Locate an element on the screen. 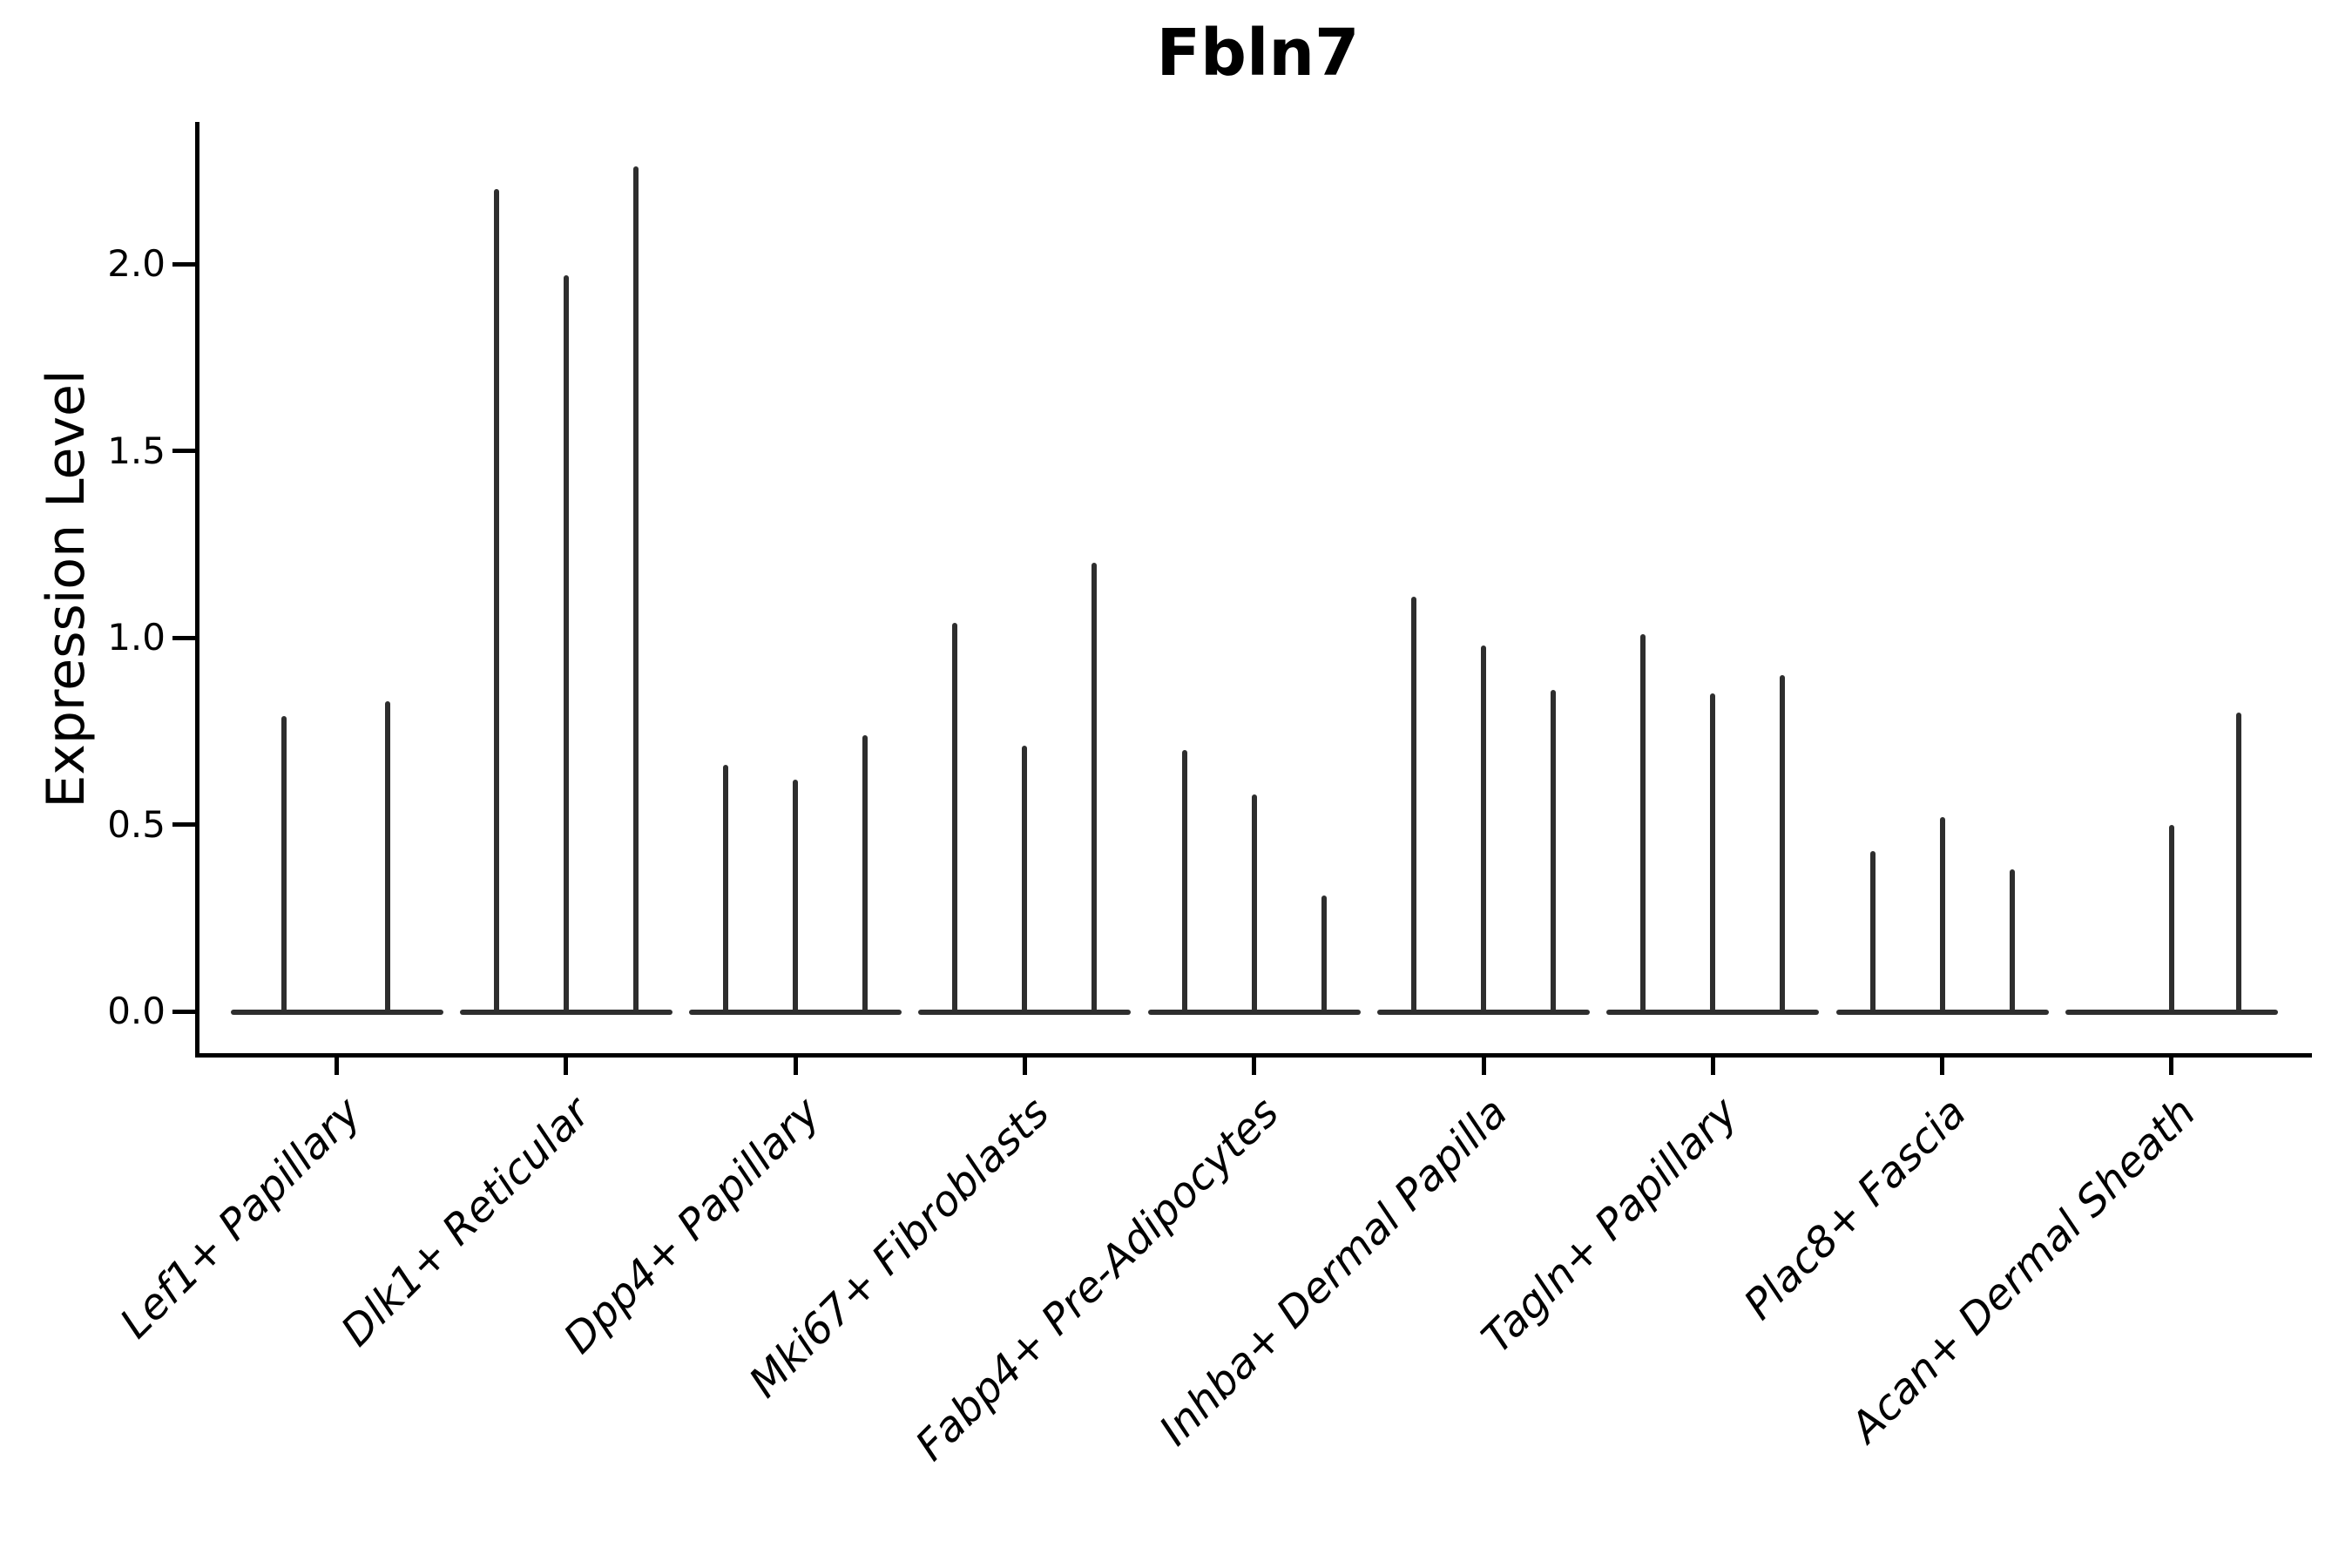 This screenshot has height=1568, width=2352. y-tick-label: 0.0 is located at coordinates (136, 1011).